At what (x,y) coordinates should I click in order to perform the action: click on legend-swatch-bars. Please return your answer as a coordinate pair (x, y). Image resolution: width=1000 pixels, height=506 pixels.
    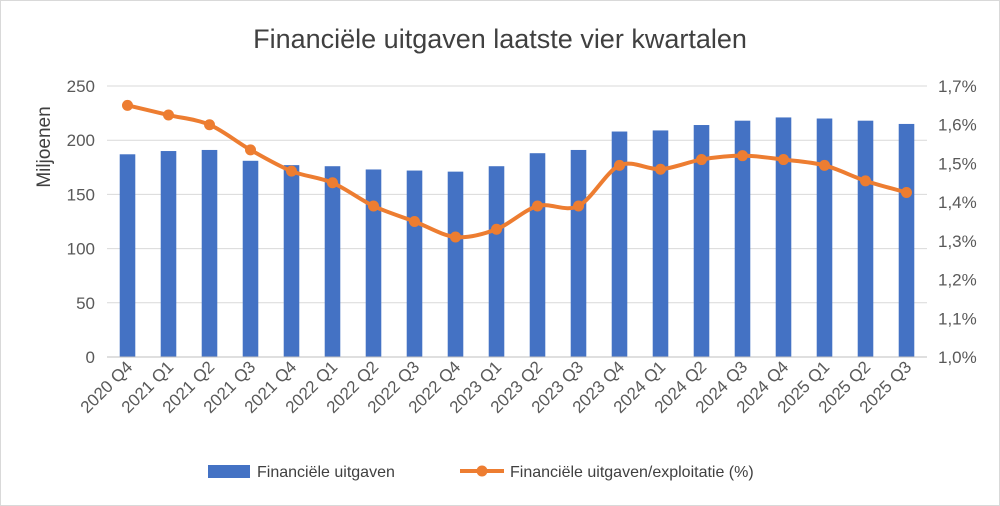
    Looking at the image, I should click on (229, 471).